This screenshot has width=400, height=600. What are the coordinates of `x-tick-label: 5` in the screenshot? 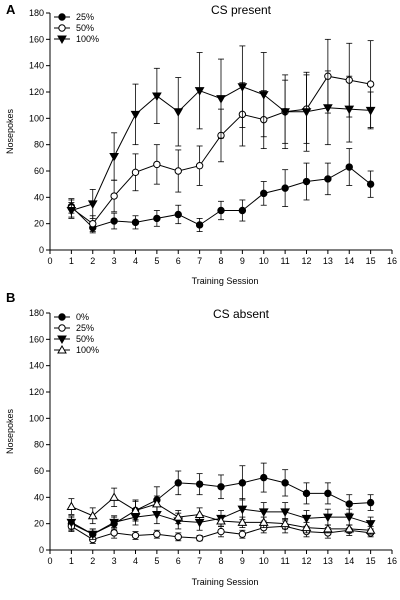 It's located at (156, 261).